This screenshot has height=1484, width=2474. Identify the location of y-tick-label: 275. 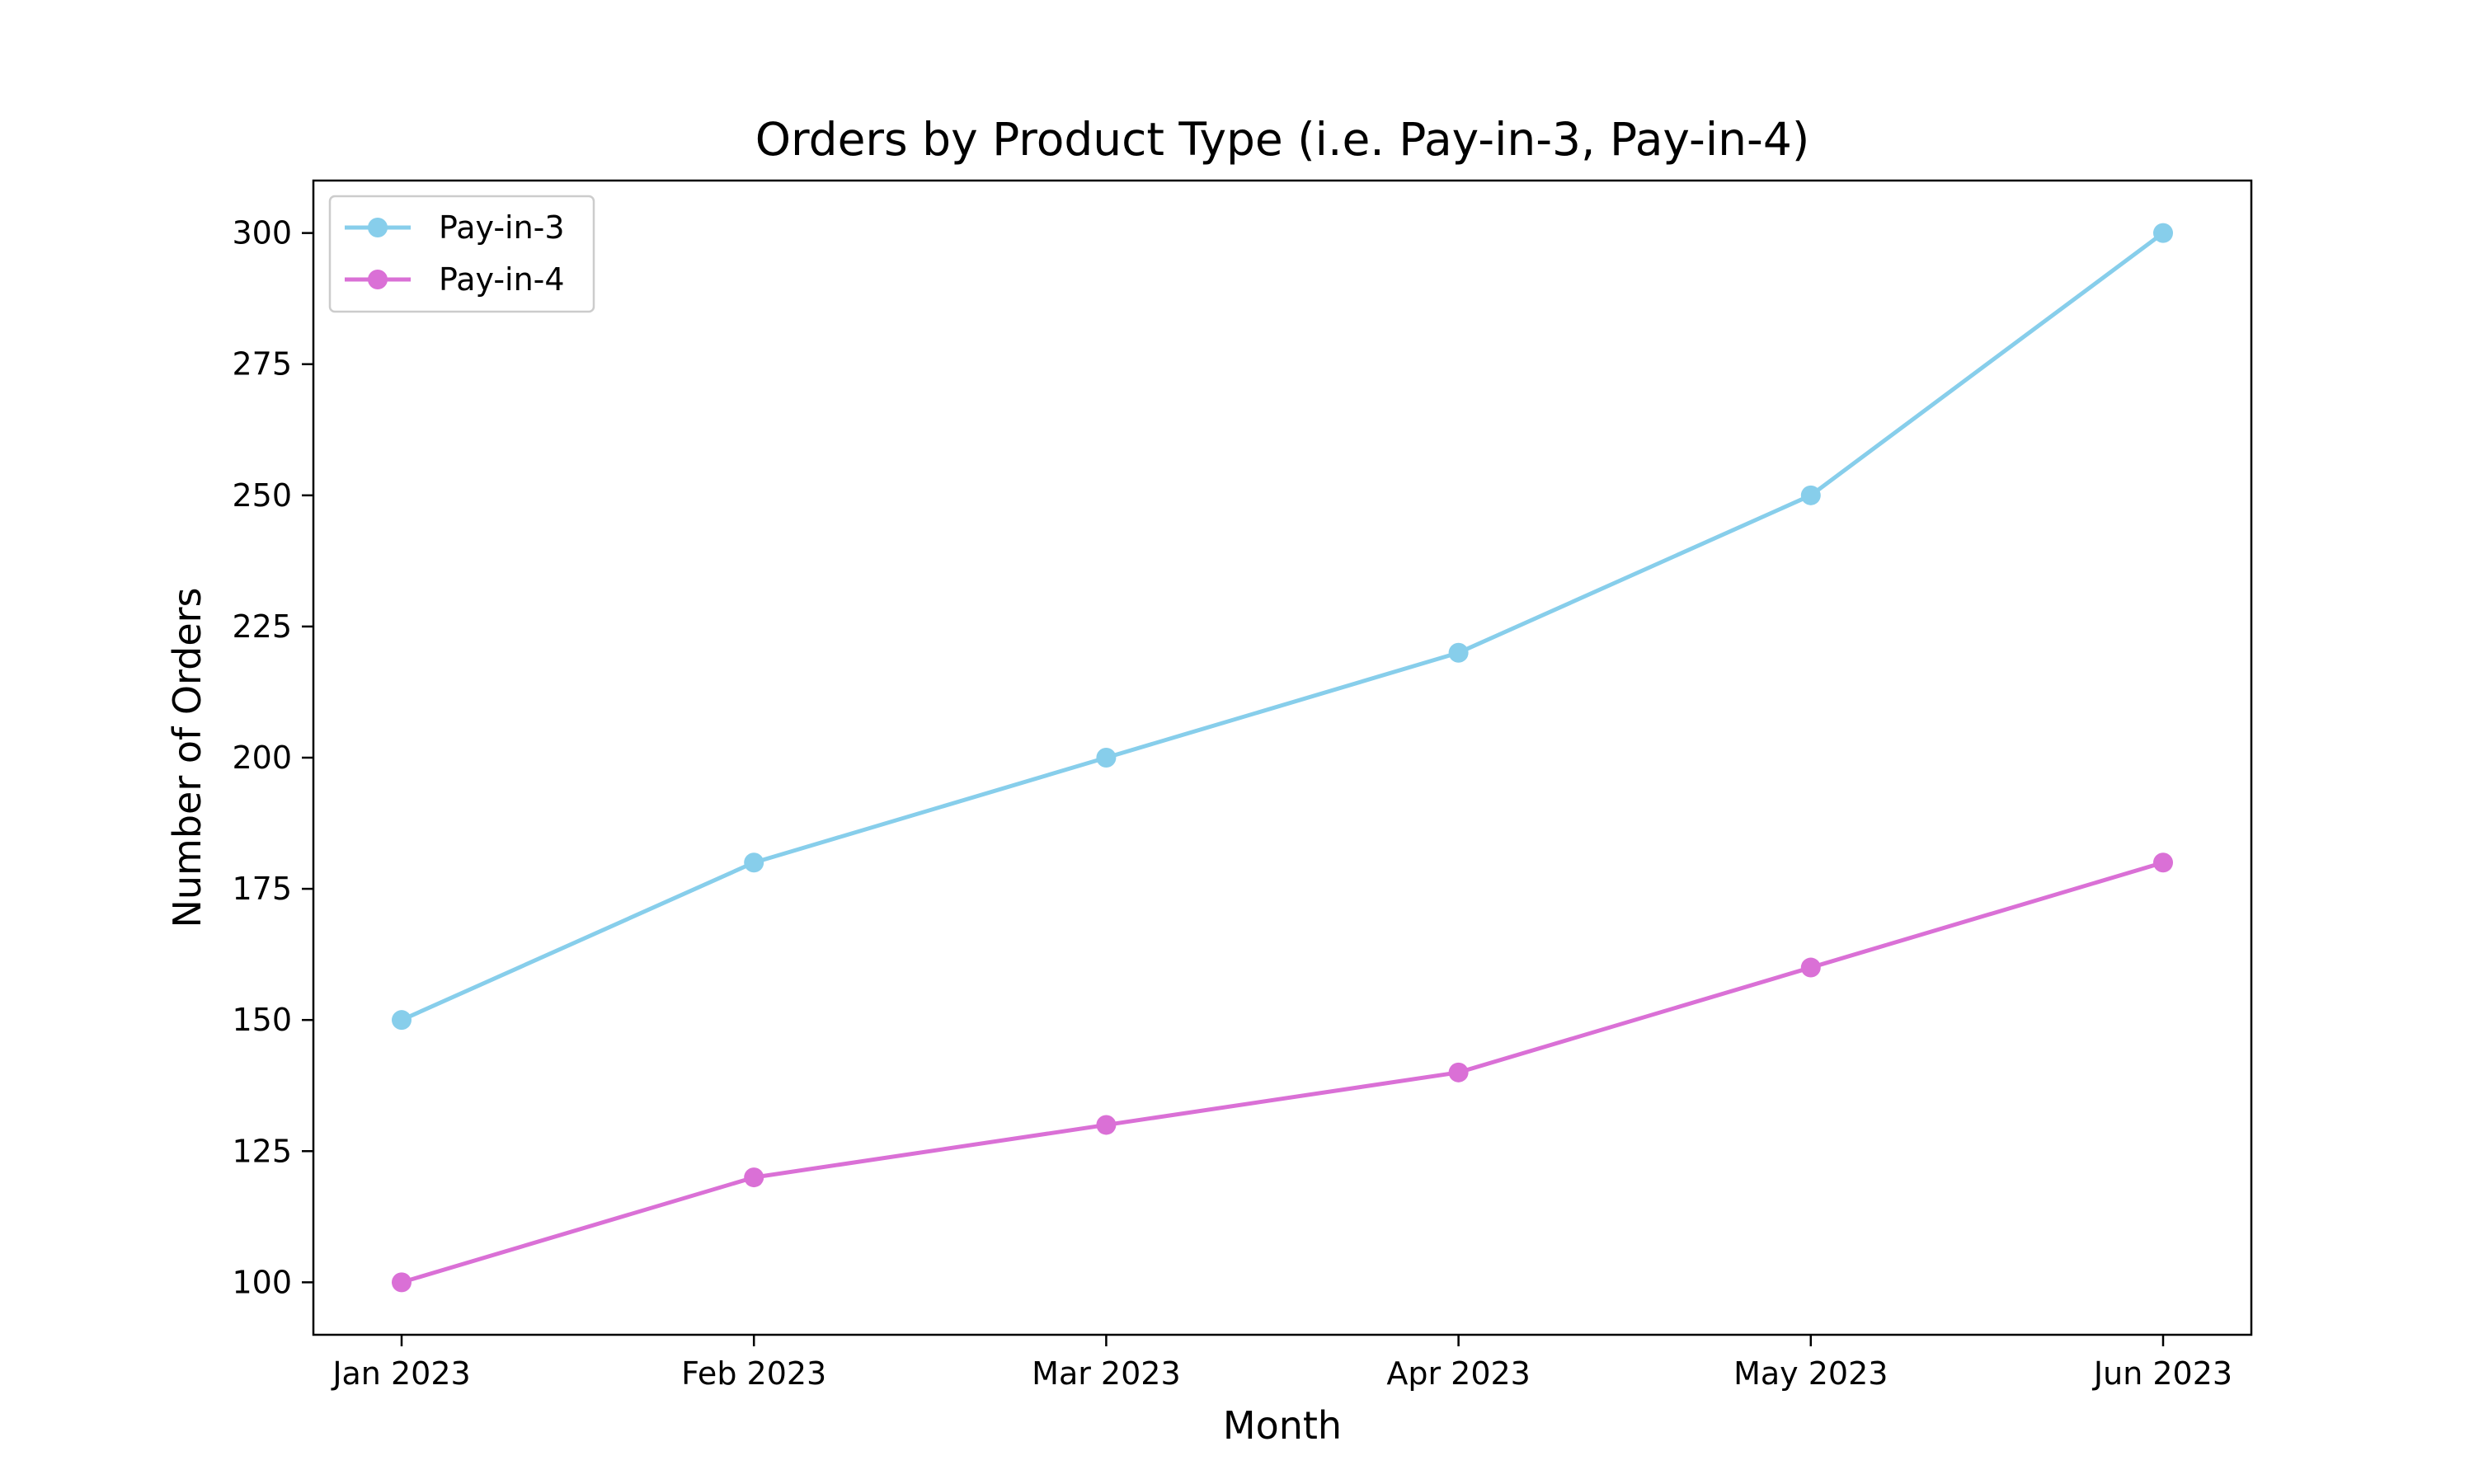
(262, 364).